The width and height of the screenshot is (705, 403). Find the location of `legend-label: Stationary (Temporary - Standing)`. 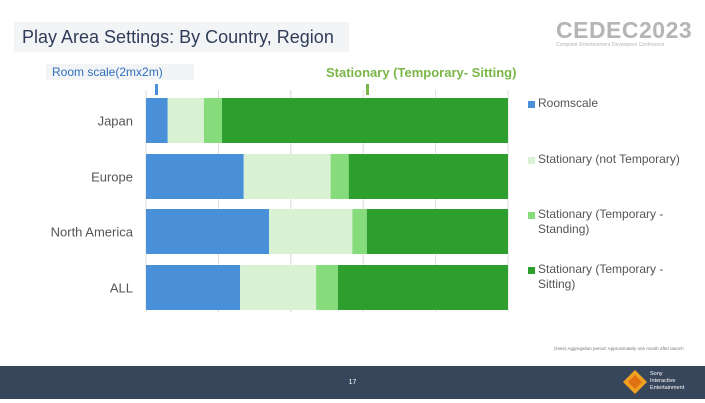

legend-label: Stationary (Temporary - Standing) is located at coordinates (601, 221).